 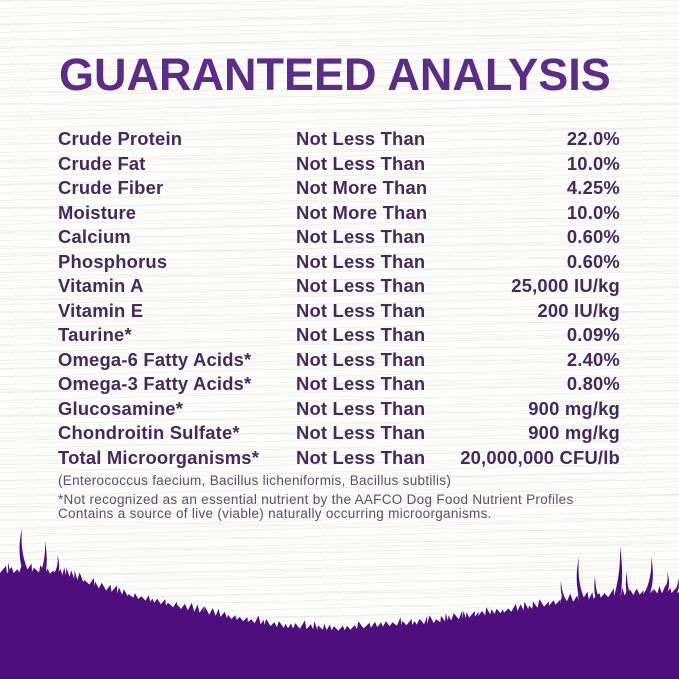 I want to click on table-row: Phosphorus Not Less Than 0.60%, so click(x=339, y=262).